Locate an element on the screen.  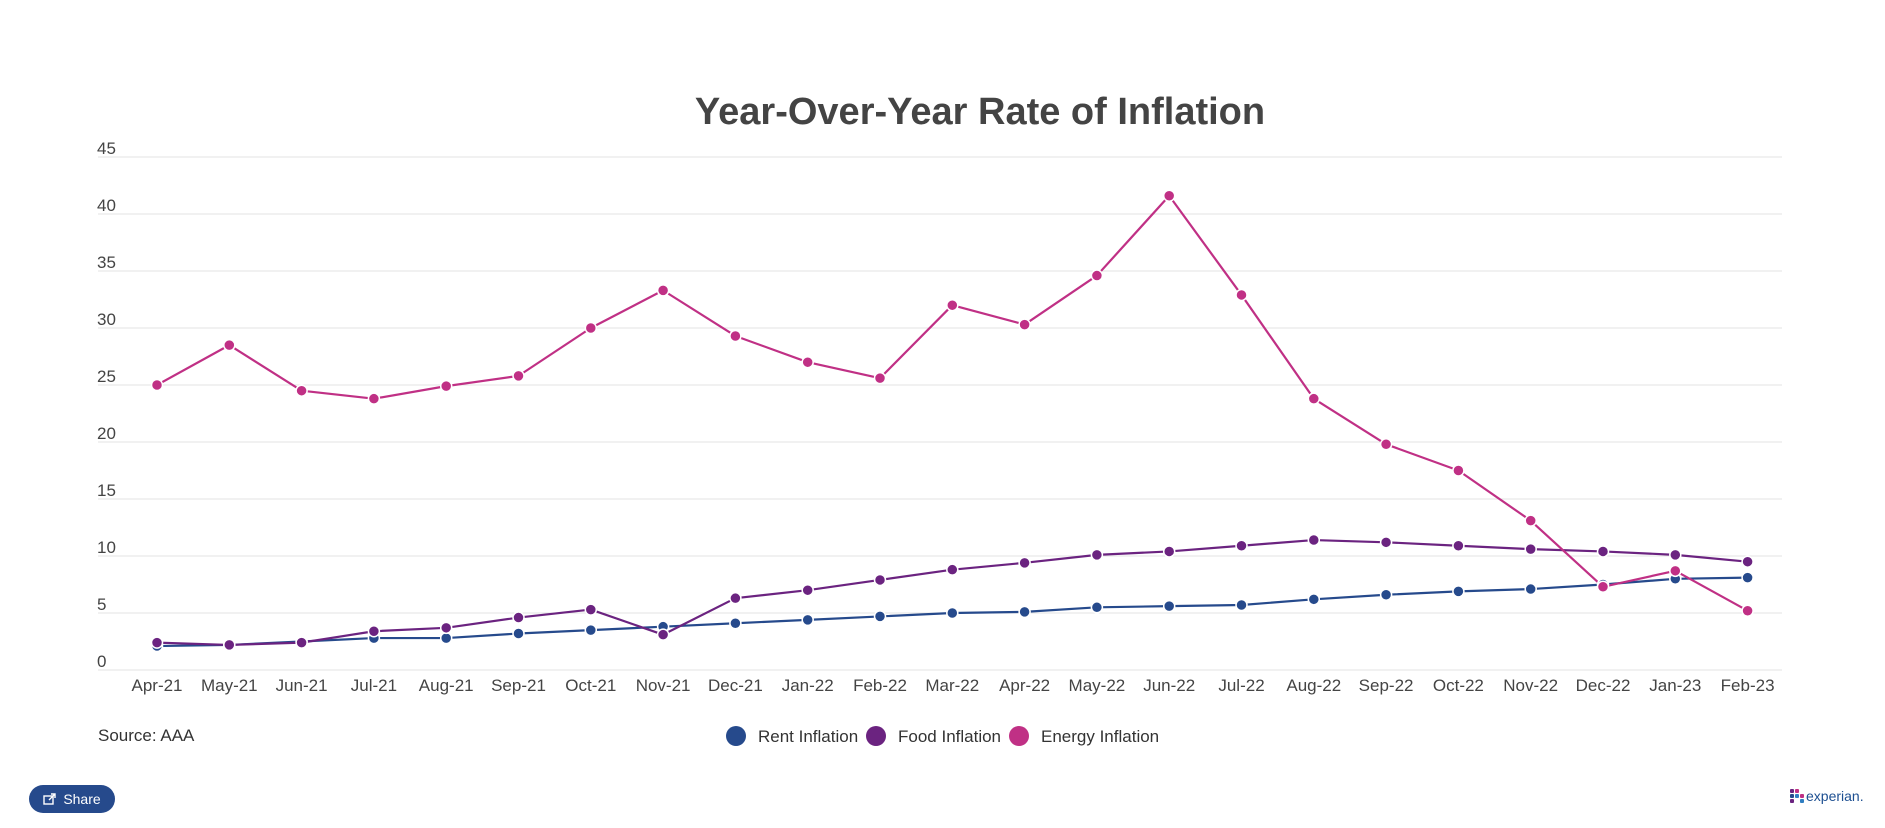
legend-item: Energy Inflation is located at coordinates (1084, 736).